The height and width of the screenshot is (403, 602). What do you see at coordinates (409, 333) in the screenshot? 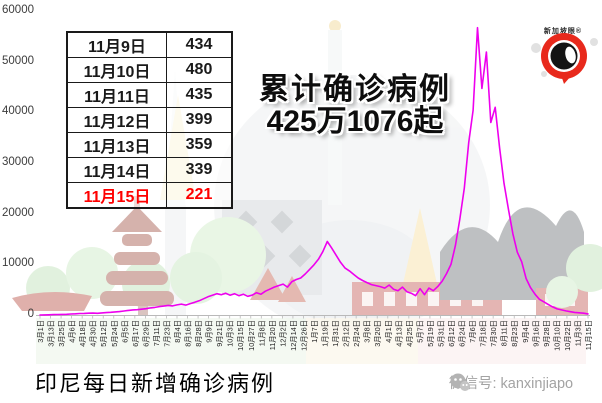
I see `x-tick-label: 4月25日` at bounding box center [409, 333].